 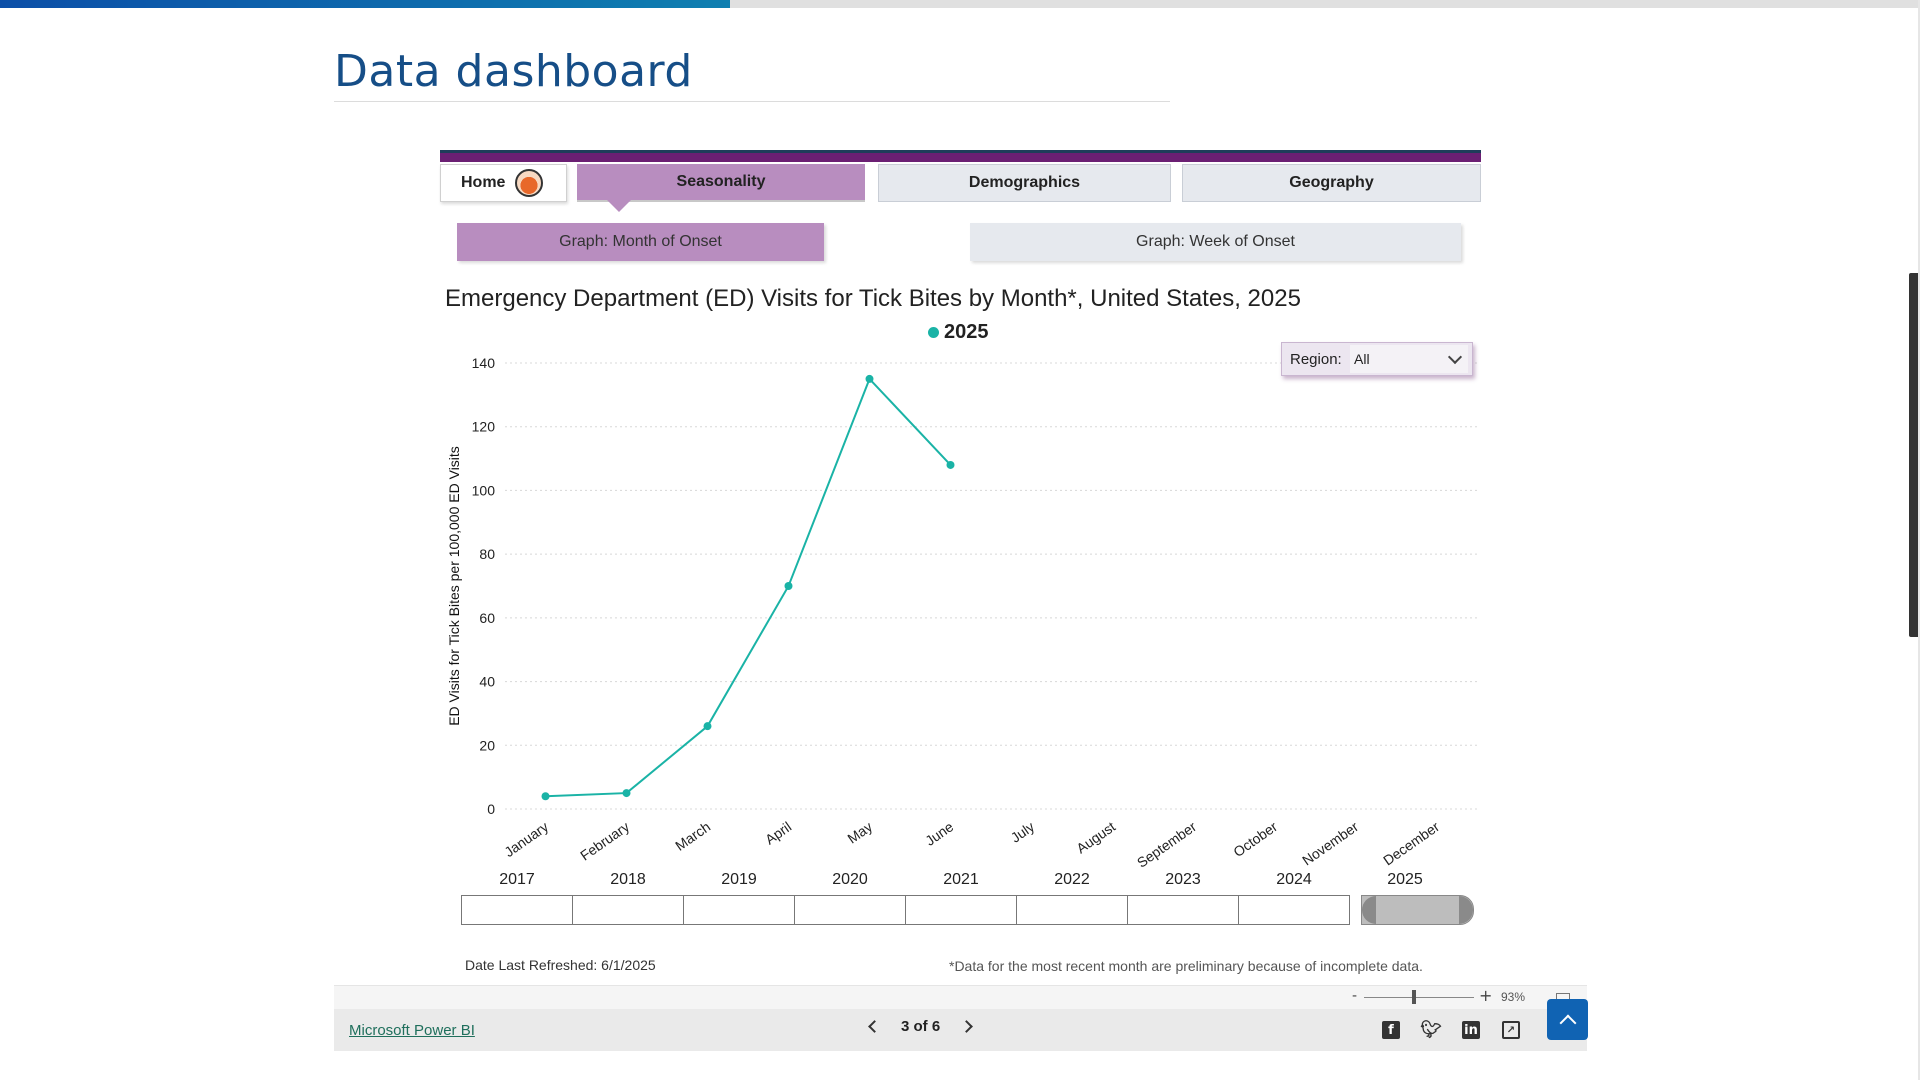 What do you see at coordinates (1471, 1030) in the screenshot?
I see `linkedin-icon: in` at bounding box center [1471, 1030].